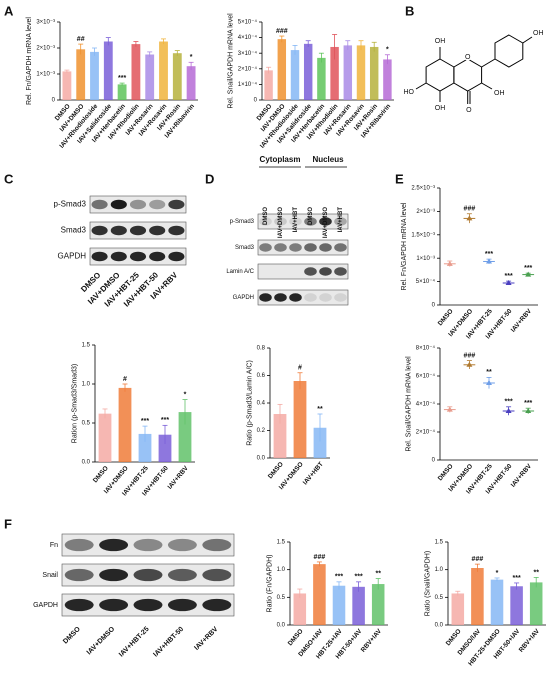  Describe the element at coordinates (522, 475) in the screenshot. I see `x-tick-label: IAV+RBV` at that location.